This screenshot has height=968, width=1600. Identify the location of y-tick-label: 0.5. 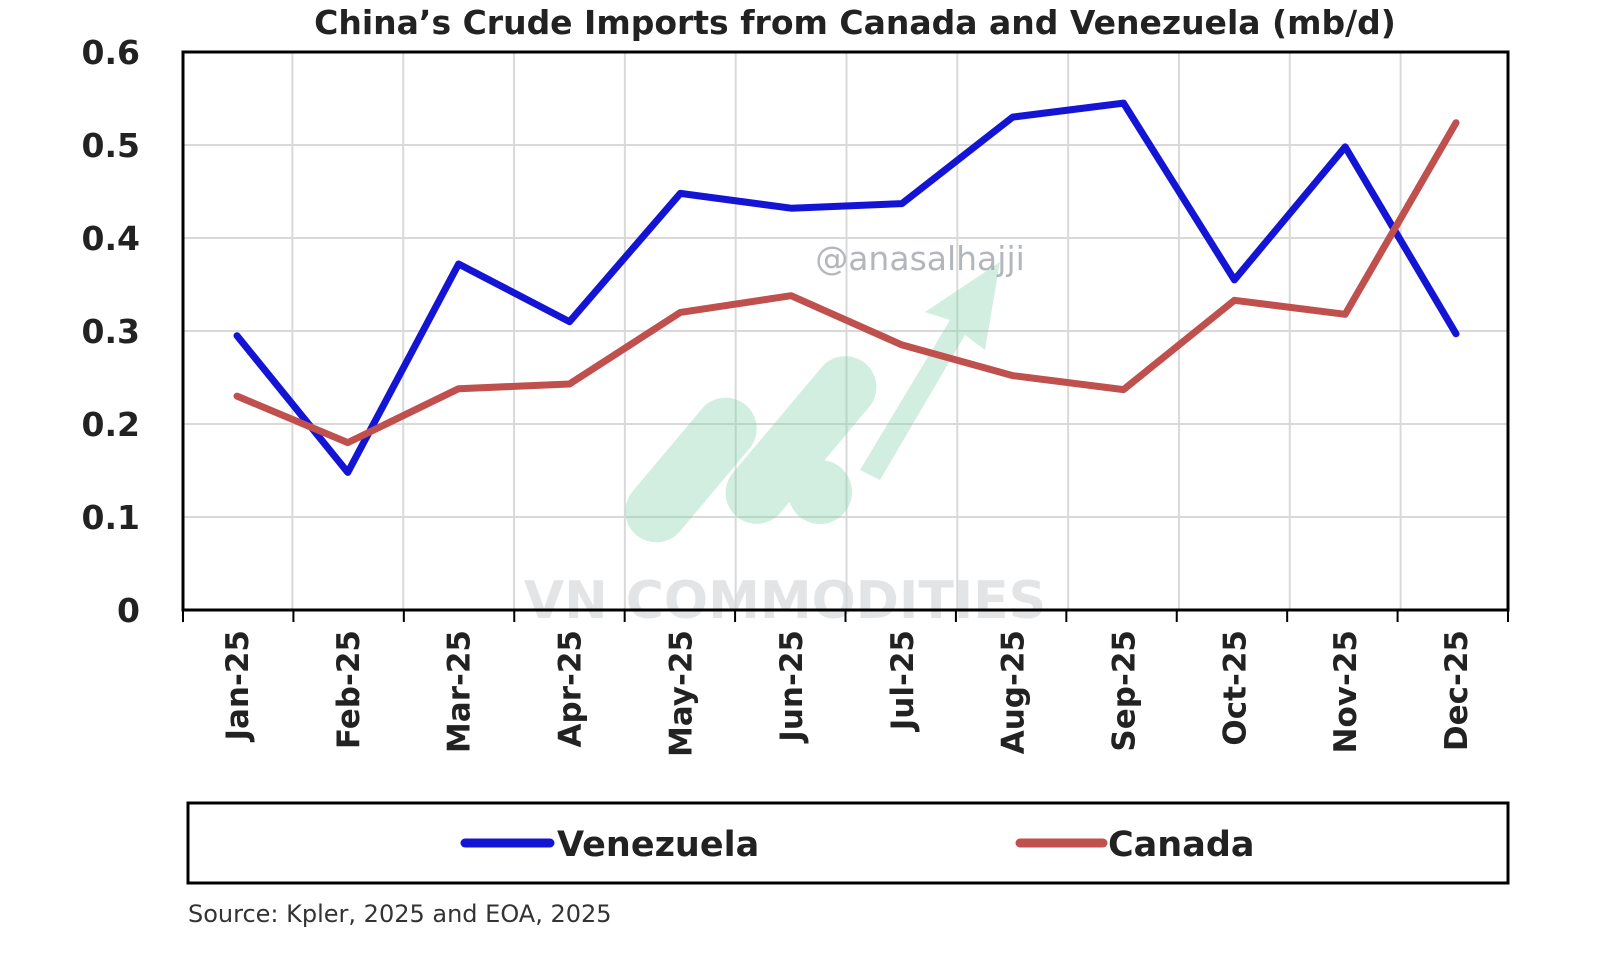
(111, 145).